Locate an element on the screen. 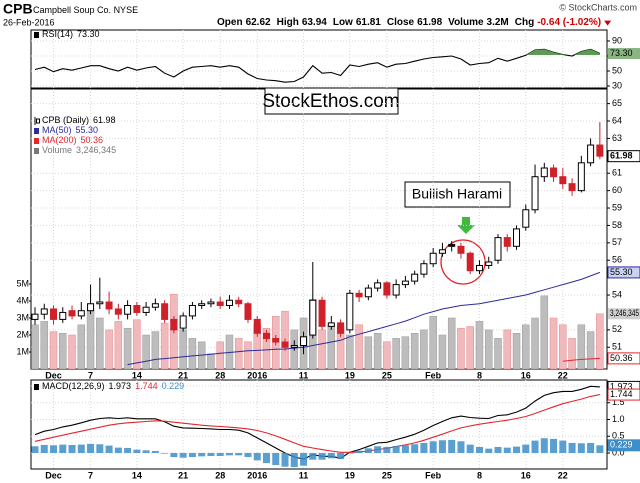 The width and height of the screenshot is (640, 483). quote-label: Low is located at coordinates (343, 22).